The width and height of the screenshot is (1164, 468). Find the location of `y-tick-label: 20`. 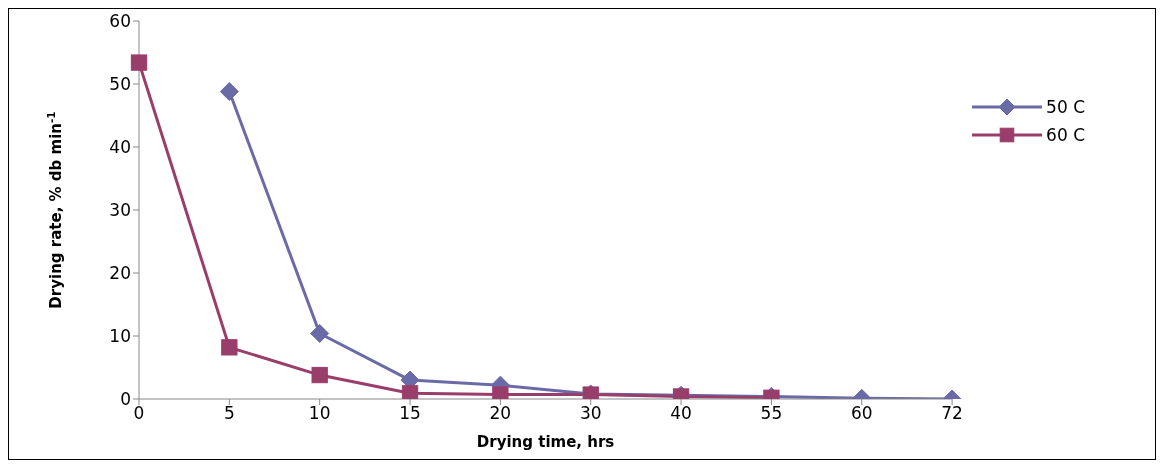

y-tick-label: 20 is located at coordinates (120, 273).